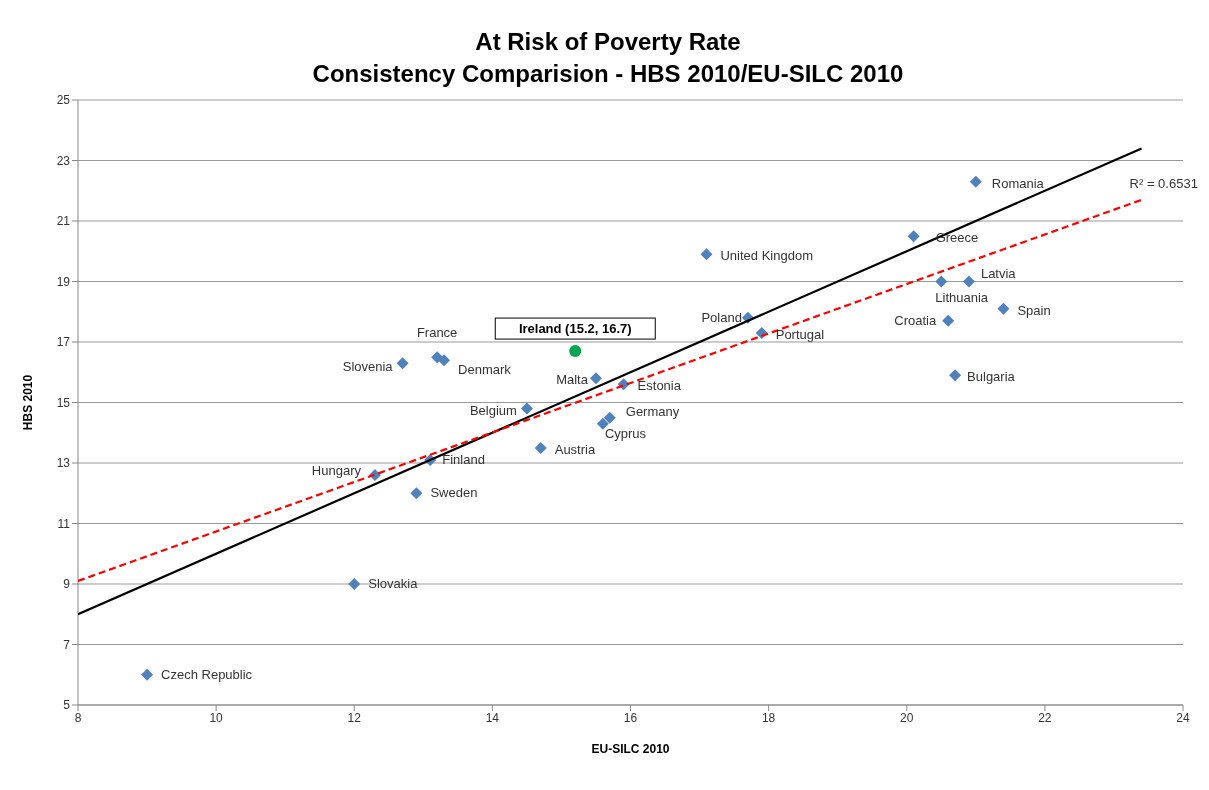 This screenshot has width=1209, height=790. What do you see at coordinates (991, 377) in the screenshot?
I see `annotation: Bulgaria` at bounding box center [991, 377].